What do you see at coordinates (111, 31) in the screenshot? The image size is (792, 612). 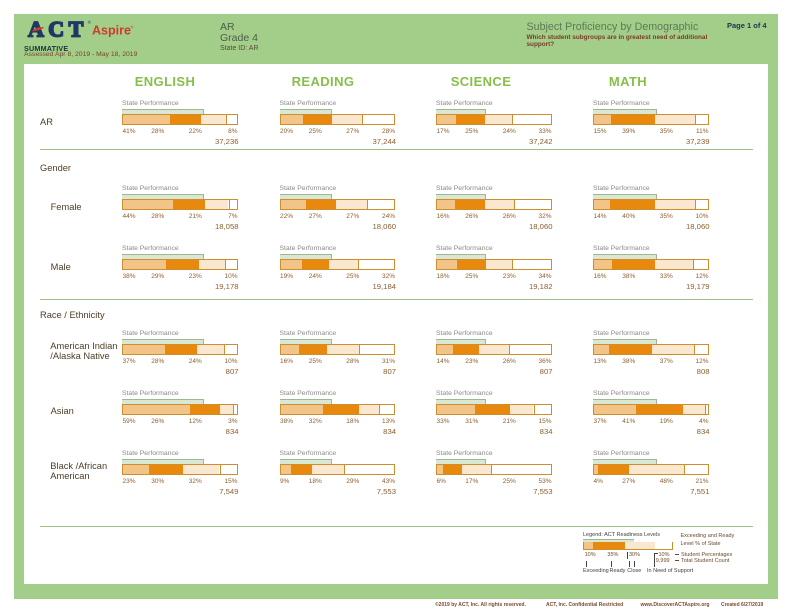 I see `svg-text: Aspire` at bounding box center [111, 31].